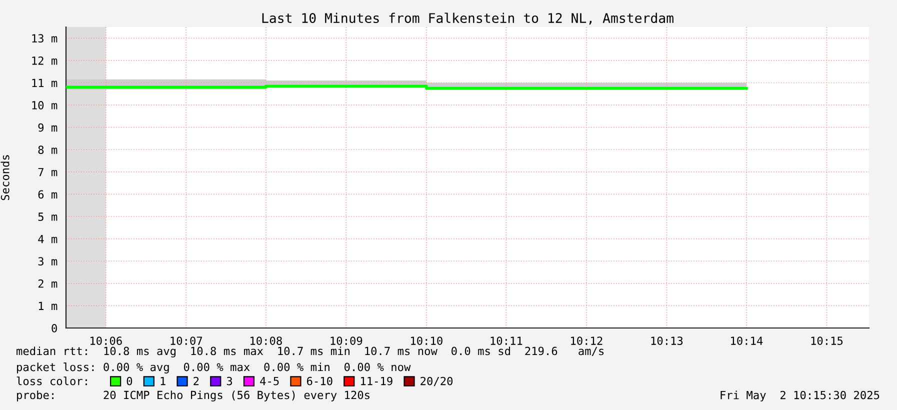  What do you see at coordinates (48, 283) in the screenshot?
I see `y-tick-label: 2 m` at bounding box center [48, 283].